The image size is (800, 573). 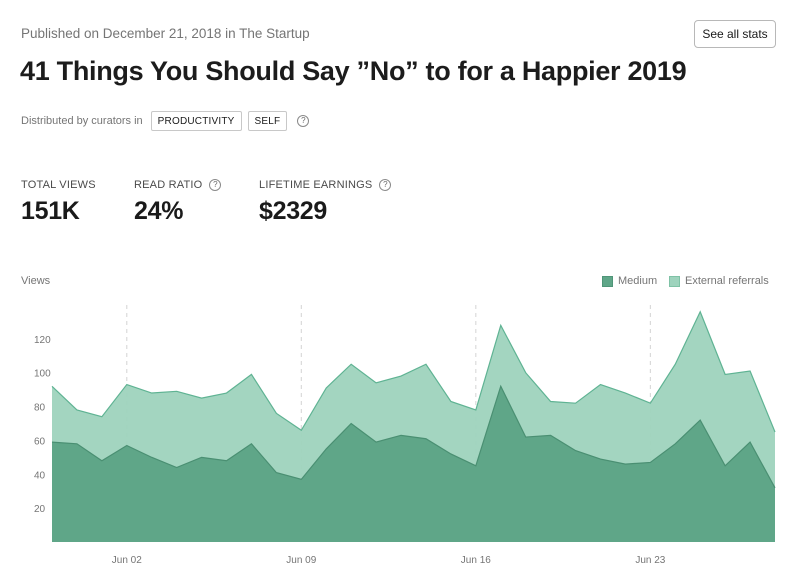 What do you see at coordinates (316, 185) in the screenshot?
I see `stat-label: LIFETIME EARNINGS` at bounding box center [316, 185].